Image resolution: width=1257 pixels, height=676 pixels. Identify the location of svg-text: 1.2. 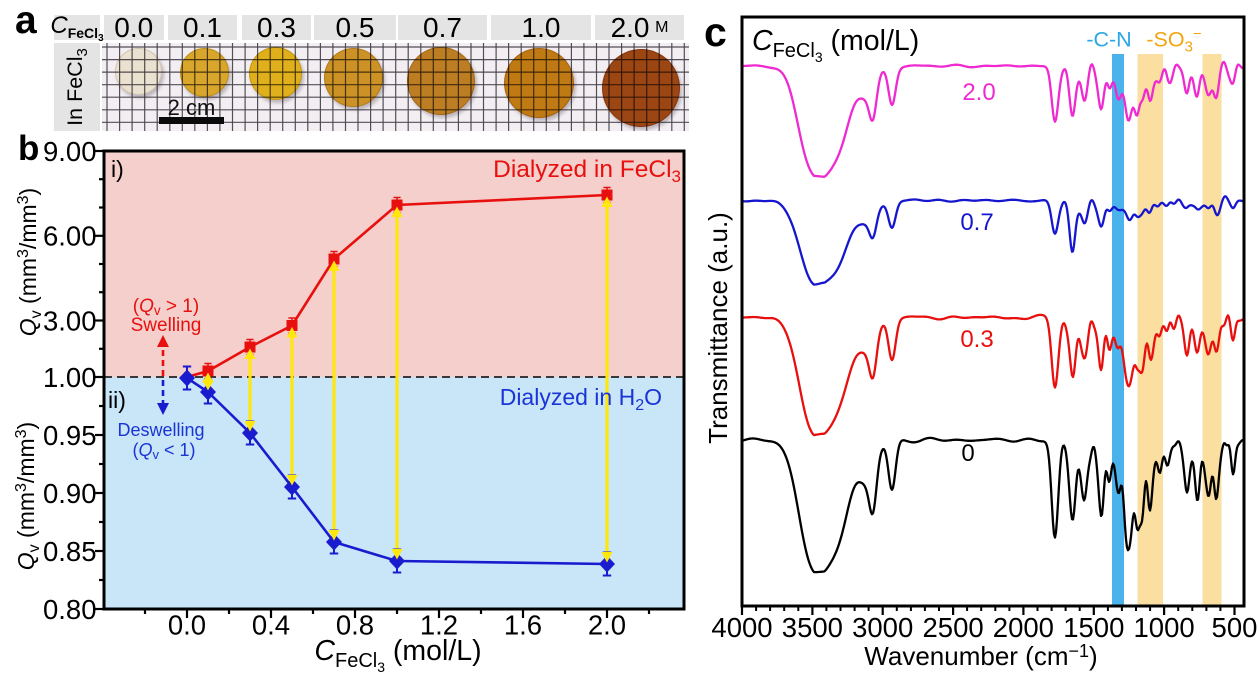
(439, 625).